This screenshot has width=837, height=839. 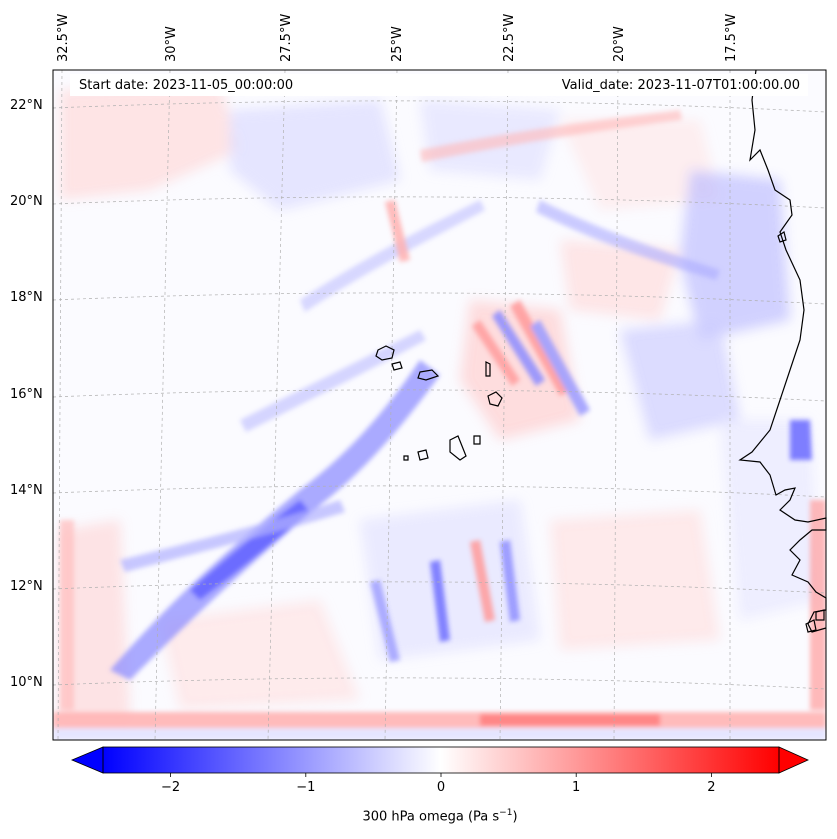 What do you see at coordinates (397, 44) in the screenshot?
I see `lon-tick-label: 25°W` at bounding box center [397, 44].